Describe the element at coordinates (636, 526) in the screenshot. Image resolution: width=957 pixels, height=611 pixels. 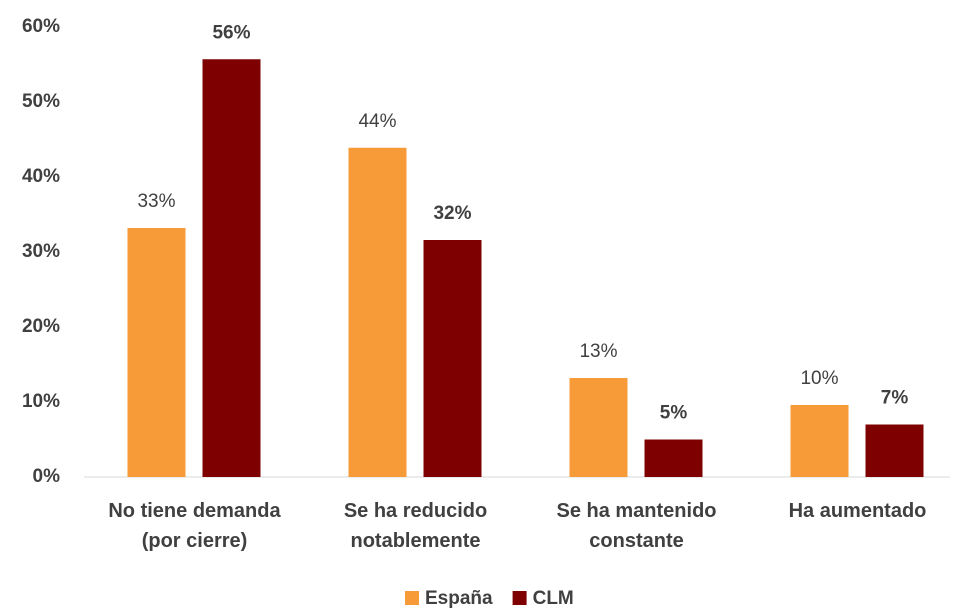
I see `x-tick-label: Se ha mantenido constante` at that location.